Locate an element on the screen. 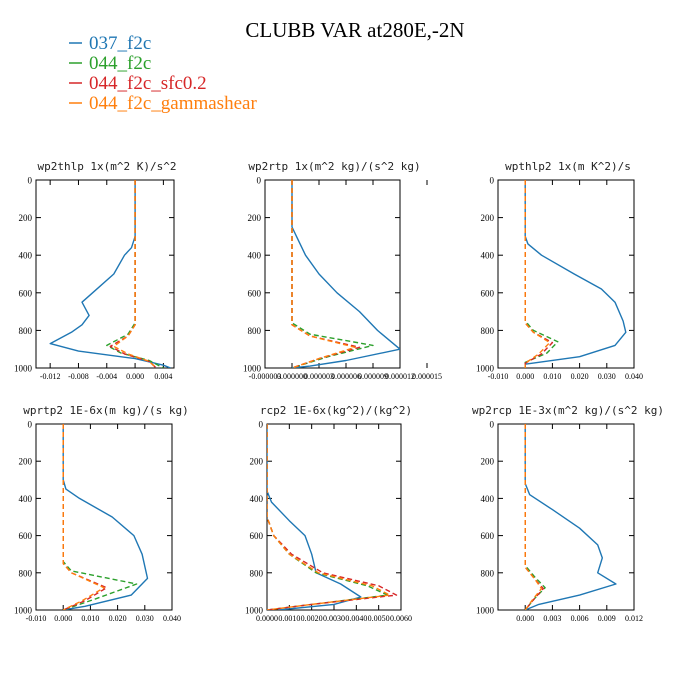 The height and width of the screenshot is (700, 700). x-tick-label: 0.0030 is located at coordinates (334, 618).